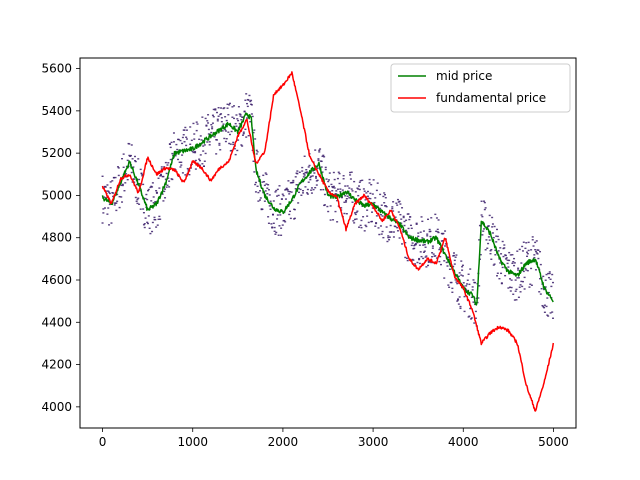 The width and height of the screenshot is (640, 480). What do you see at coordinates (334, 438) in the screenshot?
I see `x-axis-ticks: 0 1000 2000 3000 4000 5000` at bounding box center [334, 438].